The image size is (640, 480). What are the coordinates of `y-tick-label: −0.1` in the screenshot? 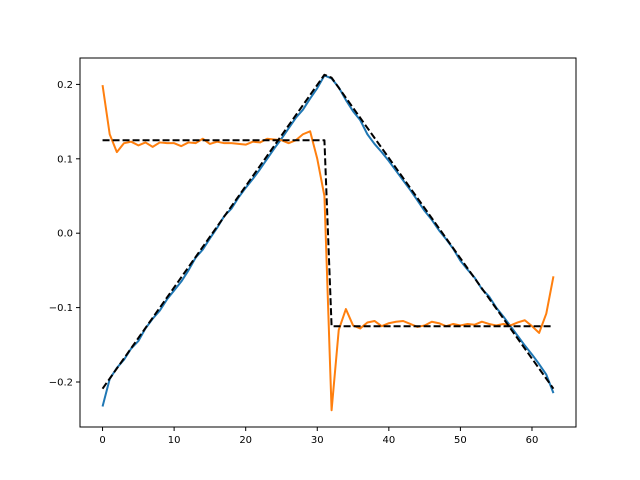 It's located at (61, 308).